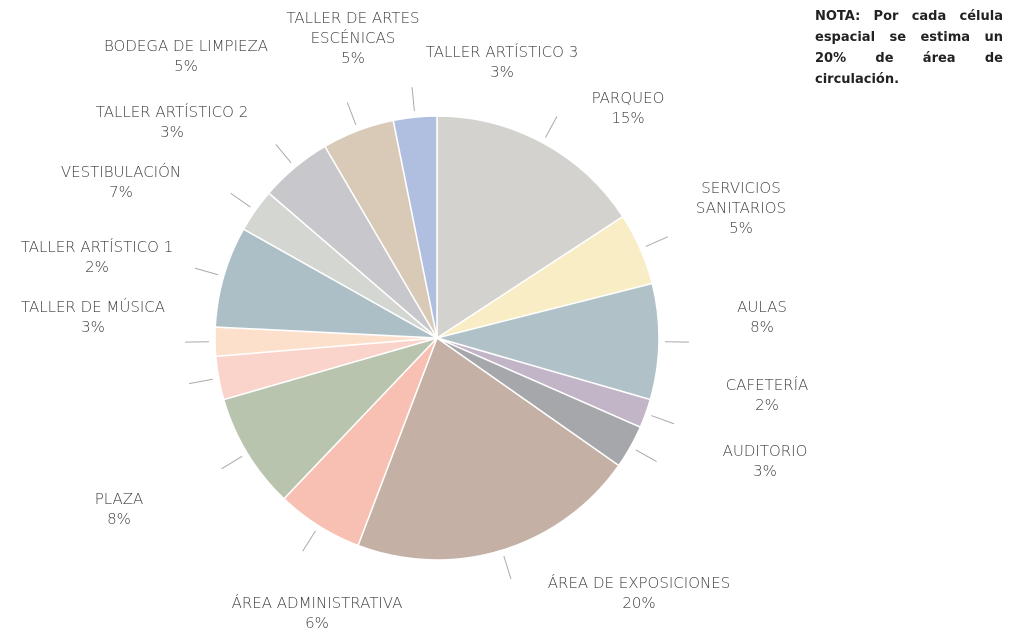  I want to click on slice-label: ÁREA DE EXPOSICIONES 20%, so click(639, 593).